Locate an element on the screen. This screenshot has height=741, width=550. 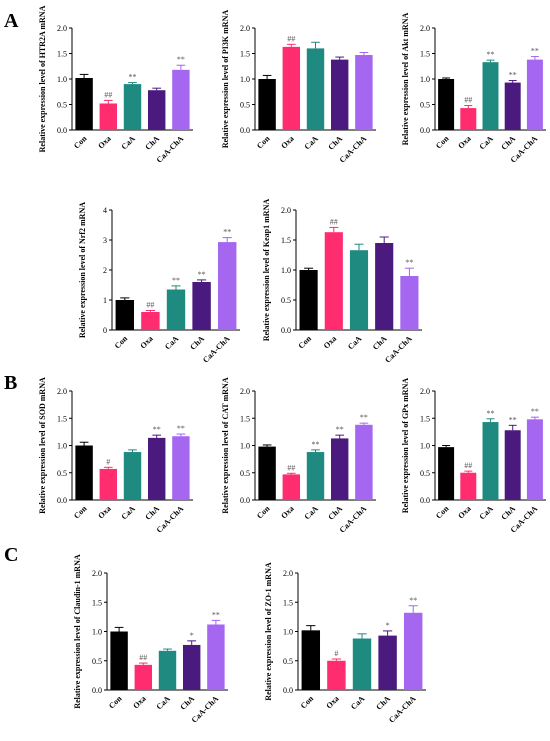
y-axis-label: Relative expression level of Keap1 mRNA is located at coordinates (266, 270).